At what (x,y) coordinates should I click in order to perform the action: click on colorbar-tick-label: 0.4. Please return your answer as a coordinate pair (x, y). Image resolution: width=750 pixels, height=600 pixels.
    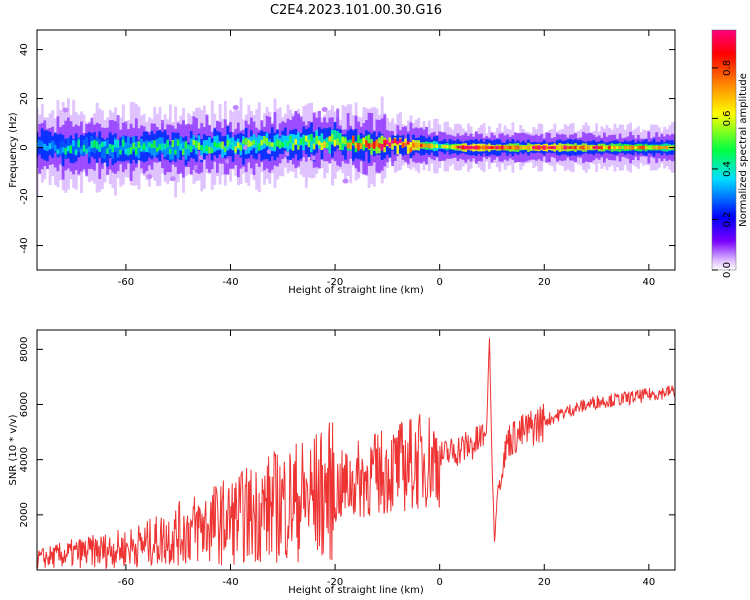
    Looking at the image, I should click on (727, 169).